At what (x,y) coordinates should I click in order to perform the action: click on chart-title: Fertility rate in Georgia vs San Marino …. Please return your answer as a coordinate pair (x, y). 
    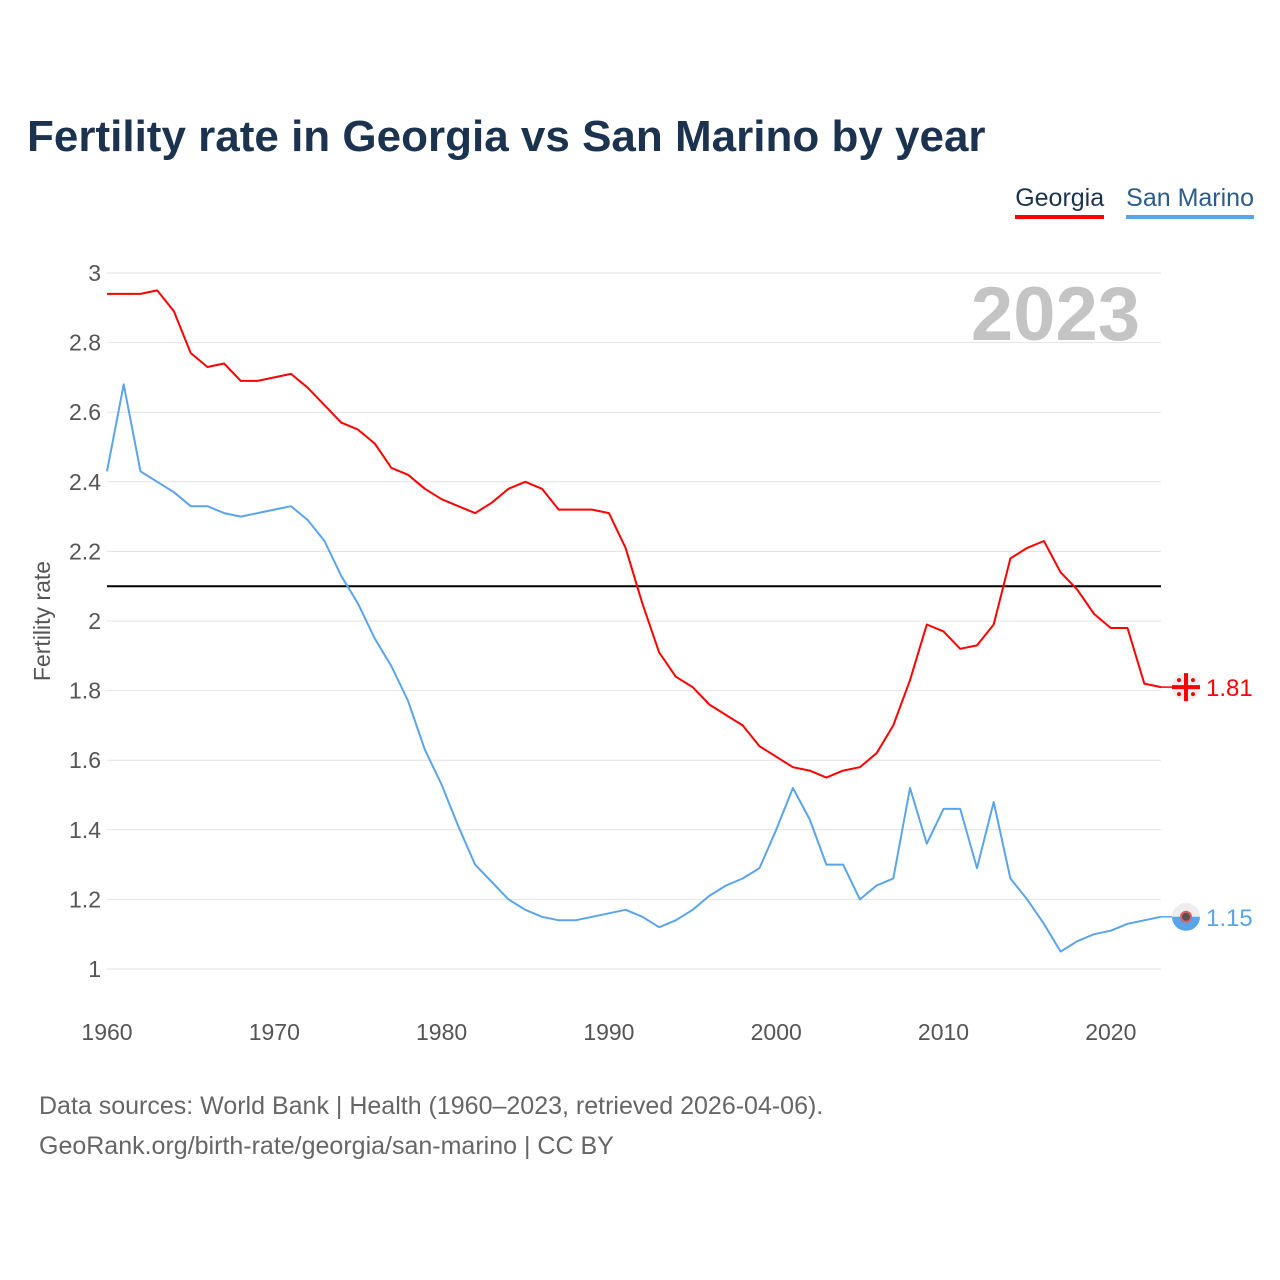
    Looking at the image, I should click on (506, 136).